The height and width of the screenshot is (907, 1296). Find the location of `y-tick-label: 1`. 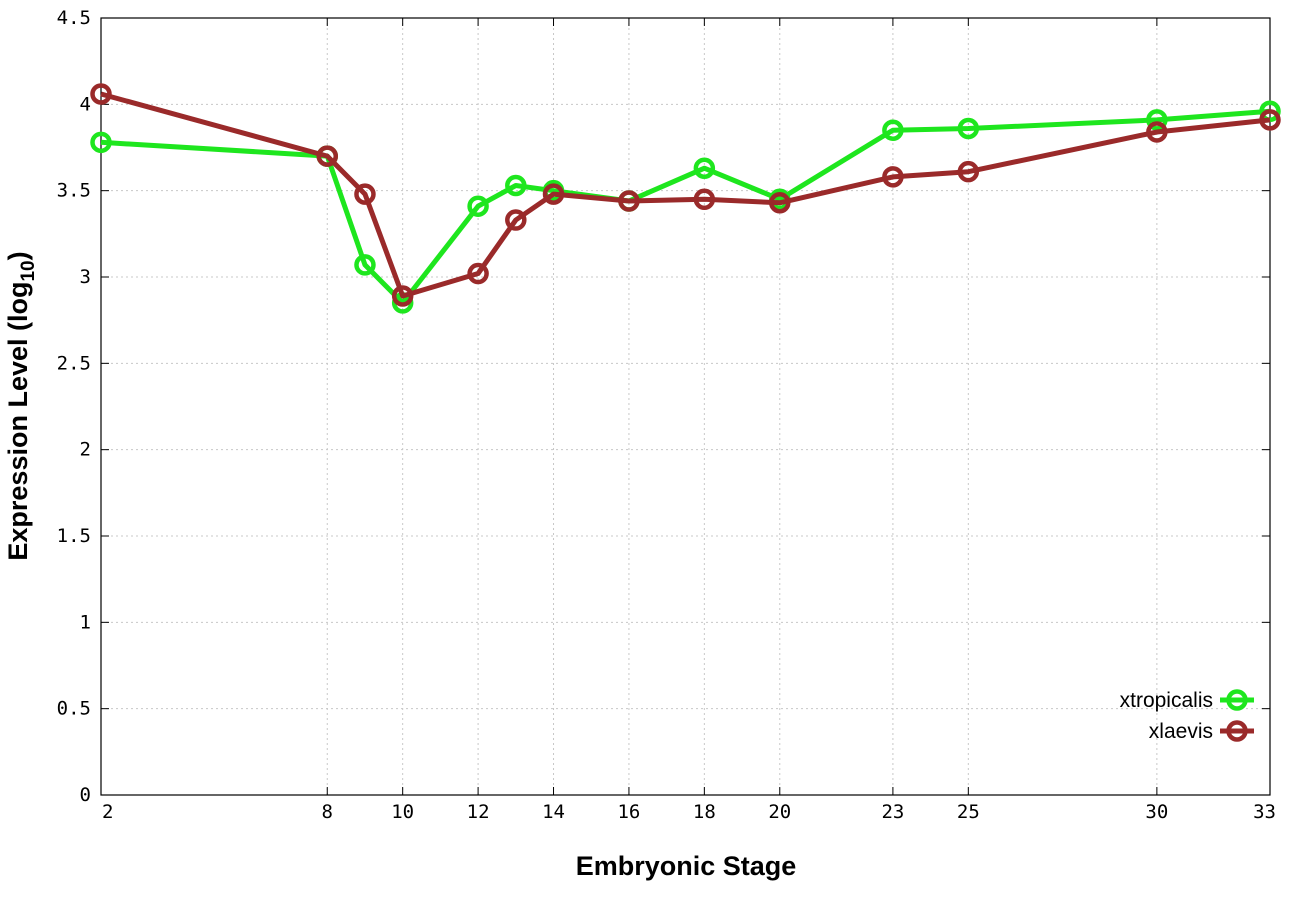

y-tick-label: 1 is located at coordinates (85, 622).